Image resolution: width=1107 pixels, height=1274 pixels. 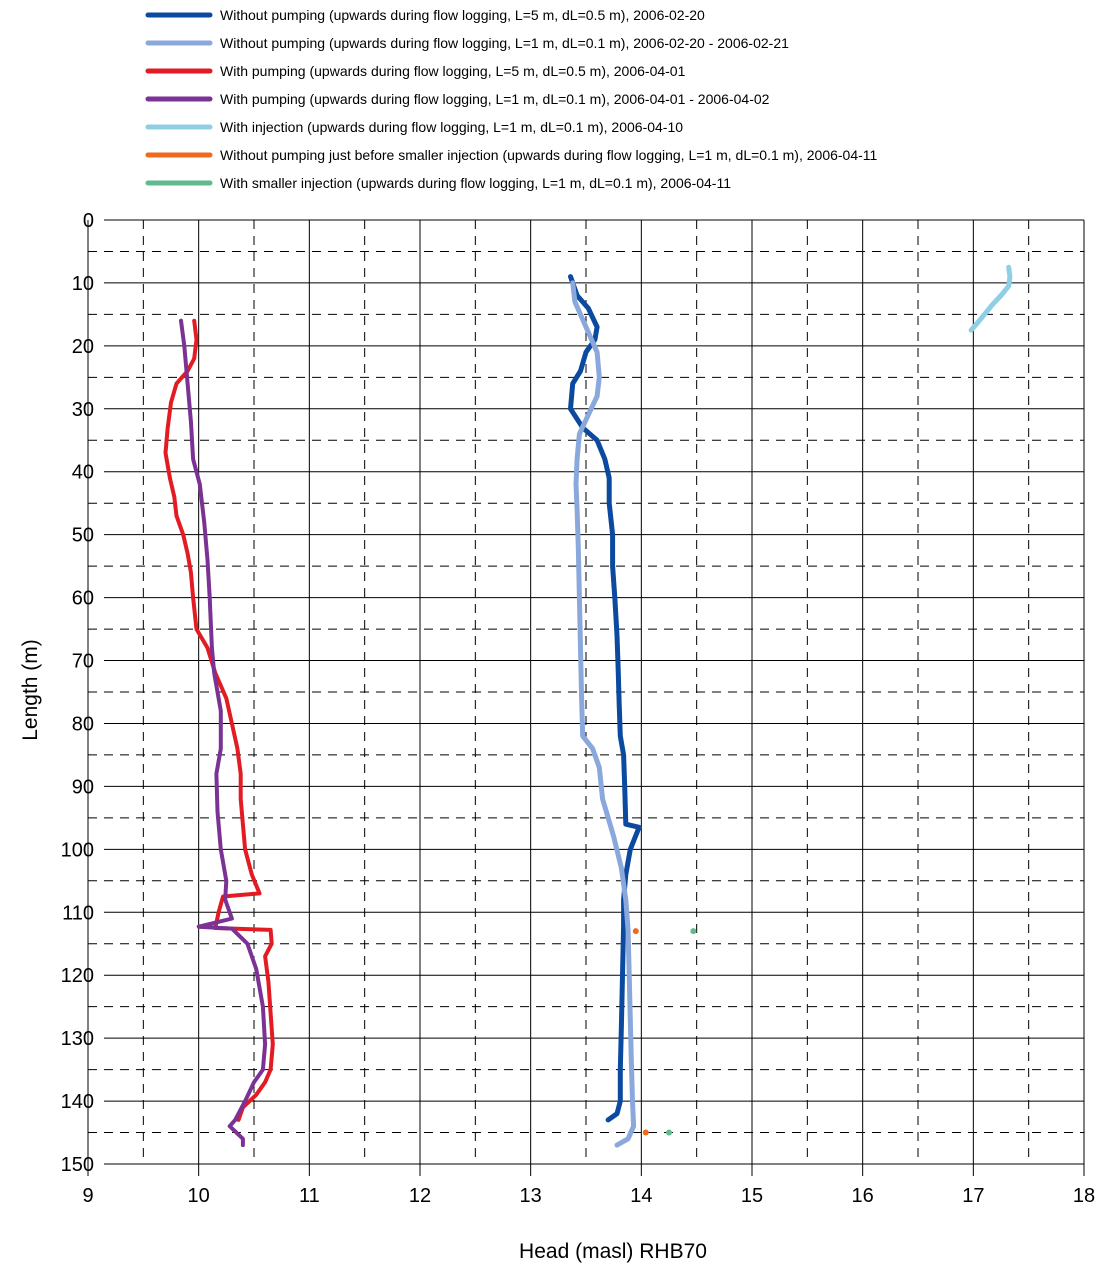 I want to click on x-tick-label: 16, so click(x=863, y=1196).